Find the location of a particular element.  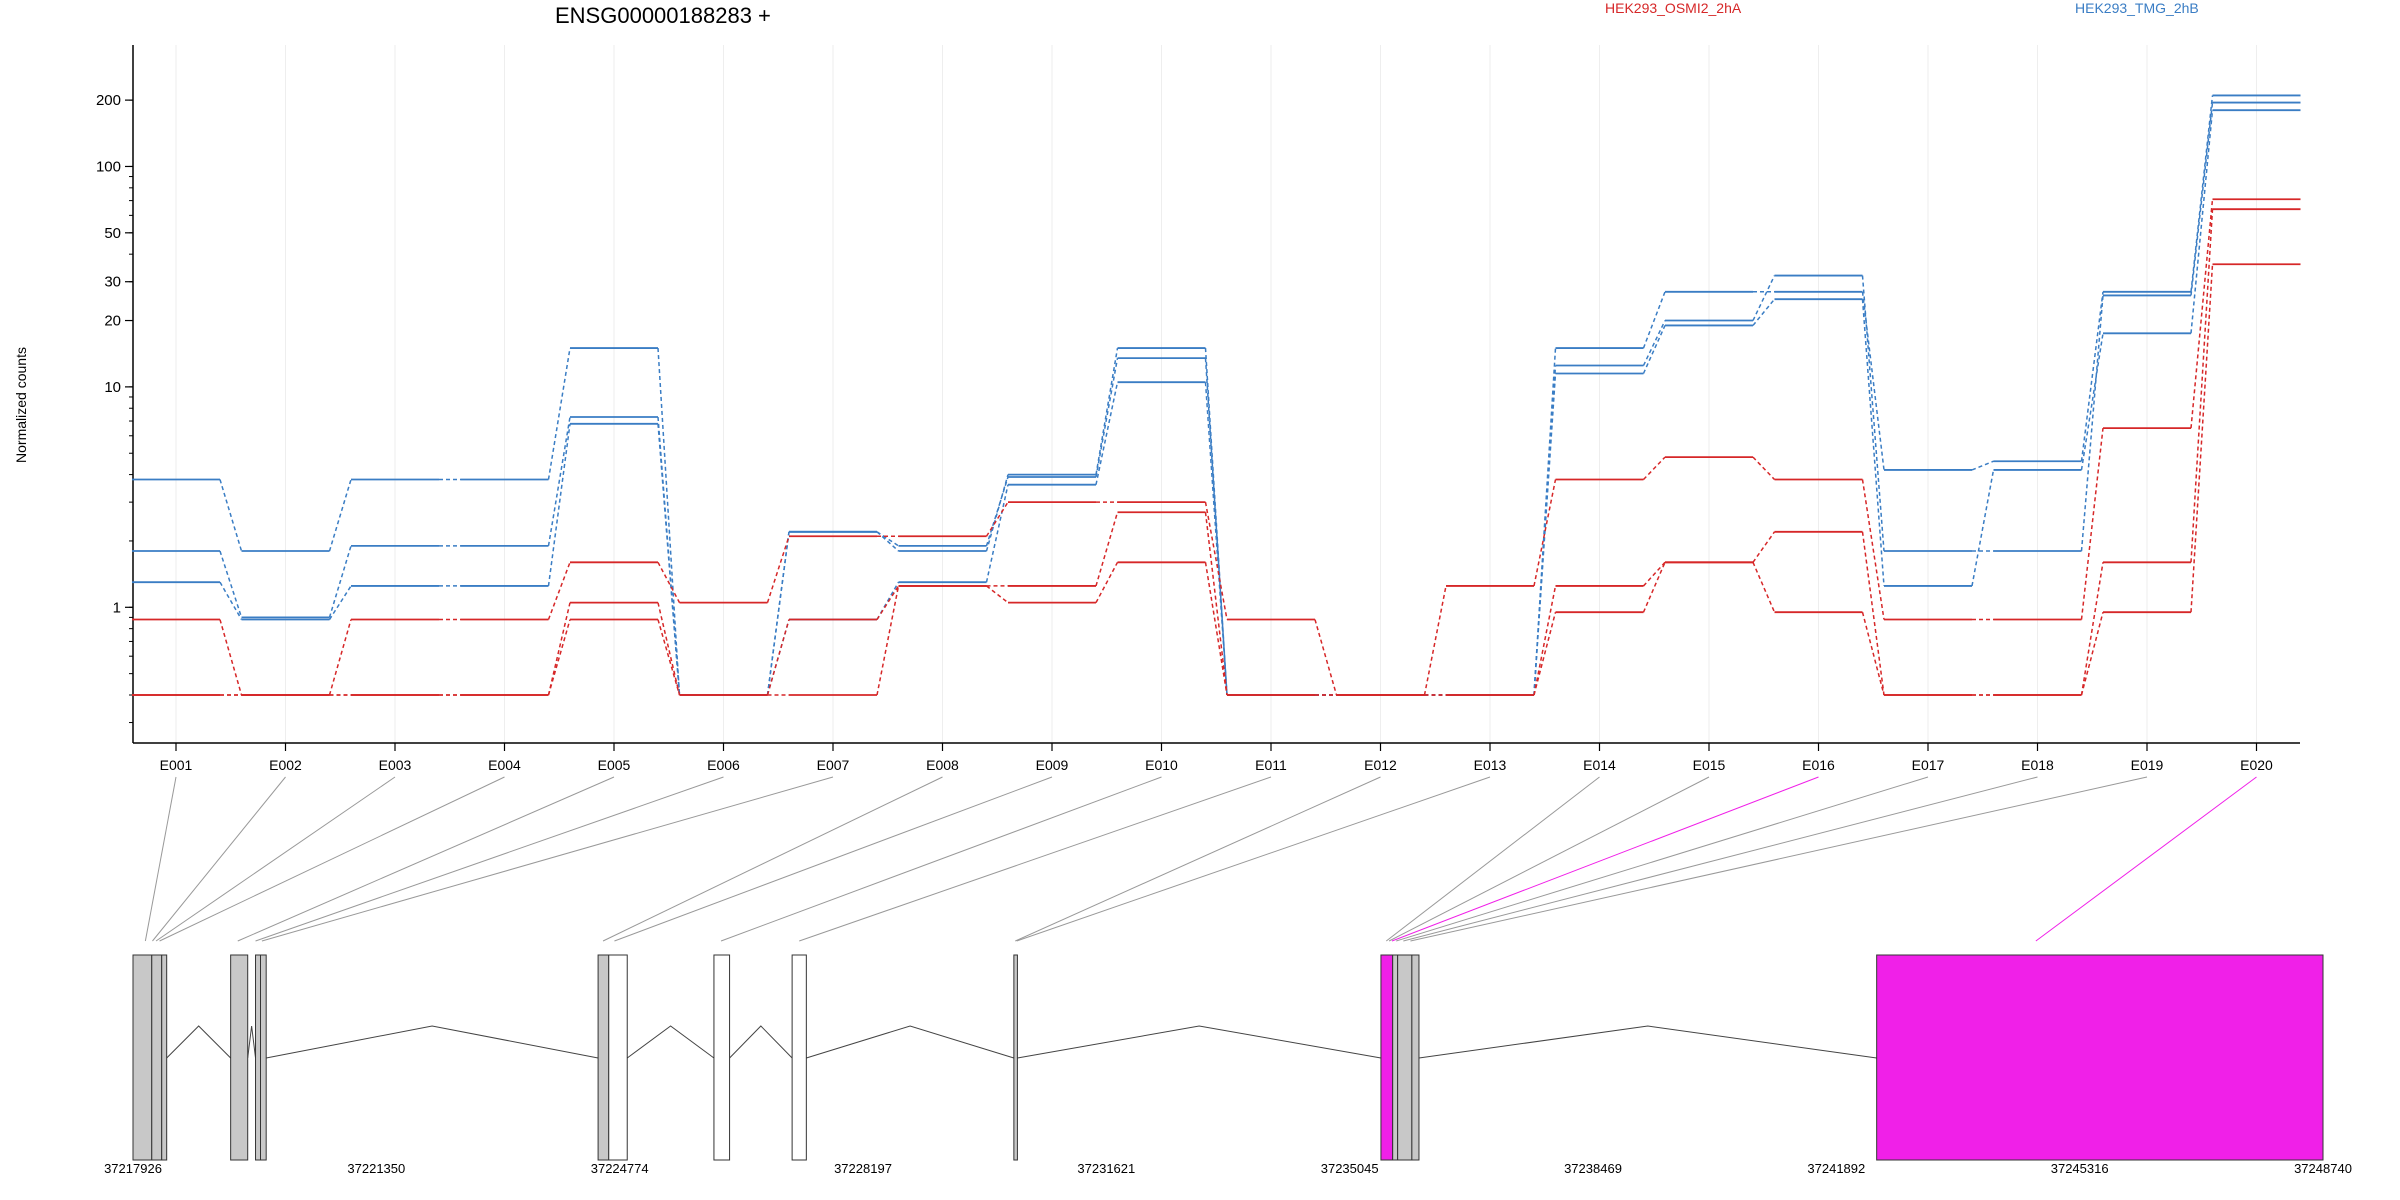

y-tick-label: 10 is located at coordinates (112, 387).